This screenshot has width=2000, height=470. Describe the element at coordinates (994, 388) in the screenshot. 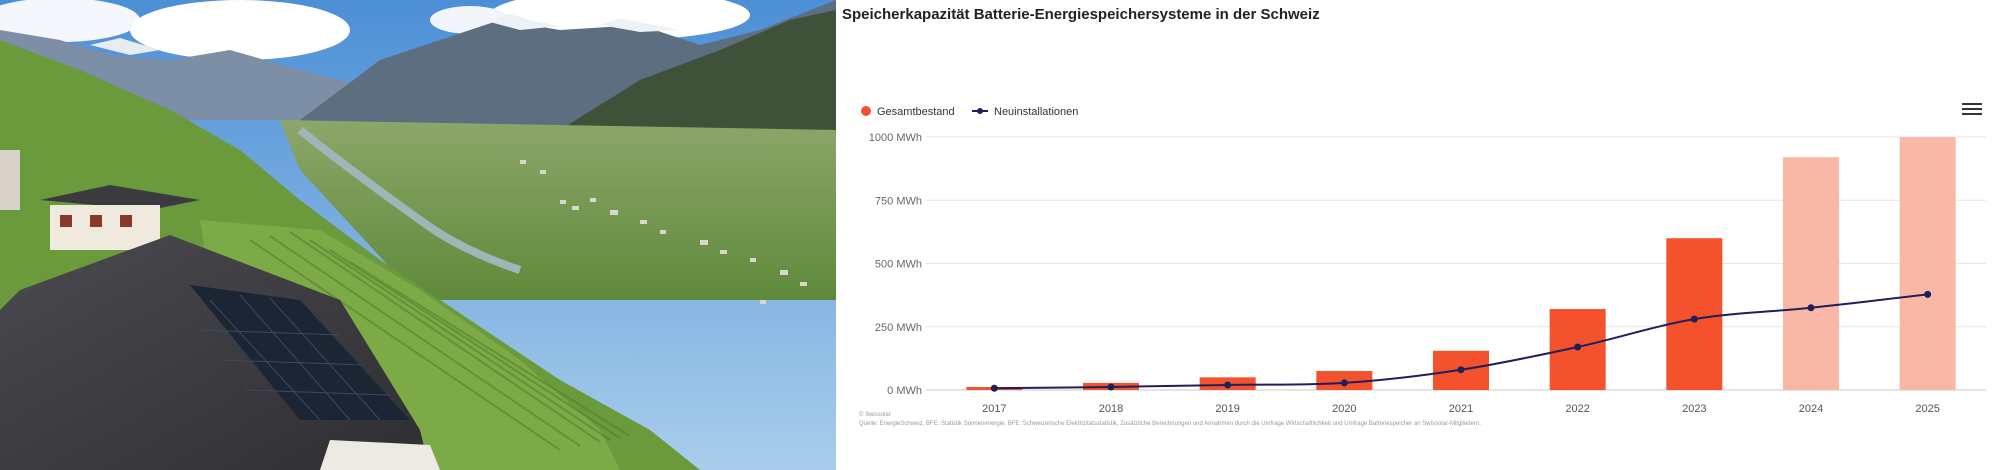

I see `line-point-2017` at that location.